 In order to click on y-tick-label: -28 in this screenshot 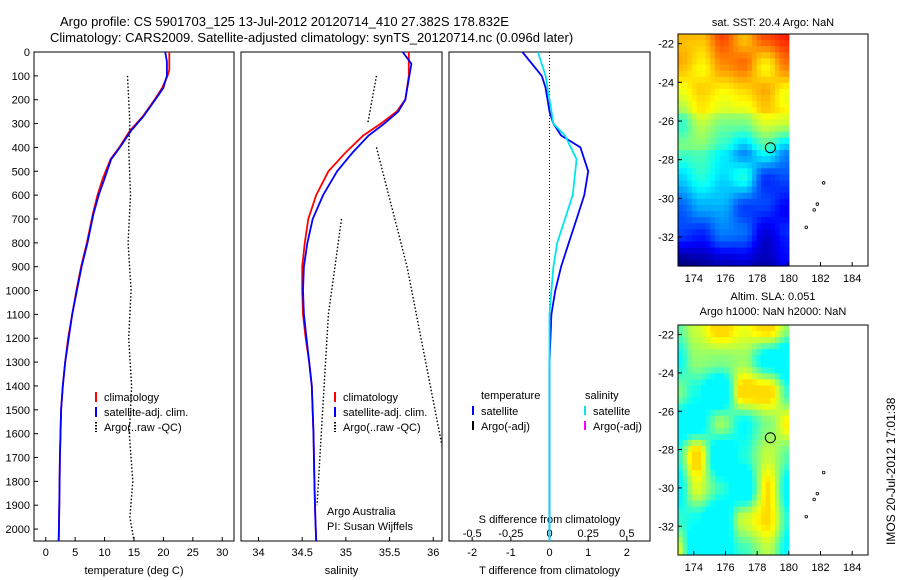, I will do `click(666, 161)`.